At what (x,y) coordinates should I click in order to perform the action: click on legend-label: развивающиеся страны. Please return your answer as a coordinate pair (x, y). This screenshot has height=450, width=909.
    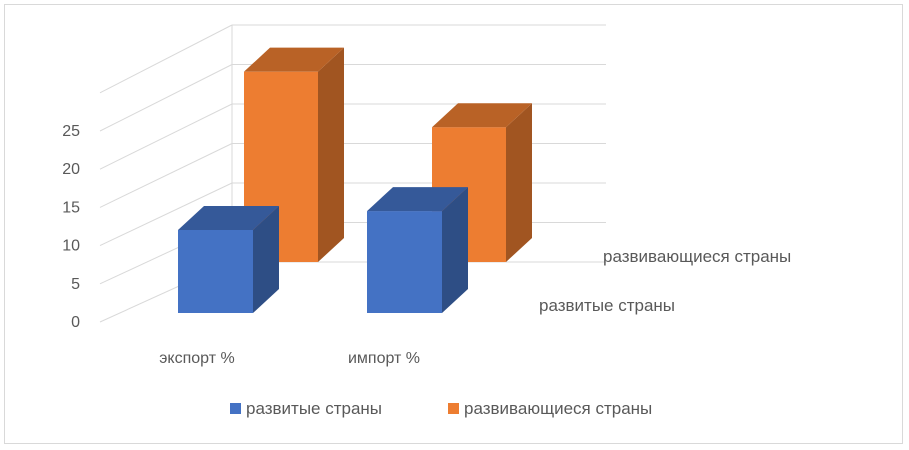
    Looking at the image, I should click on (558, 408).